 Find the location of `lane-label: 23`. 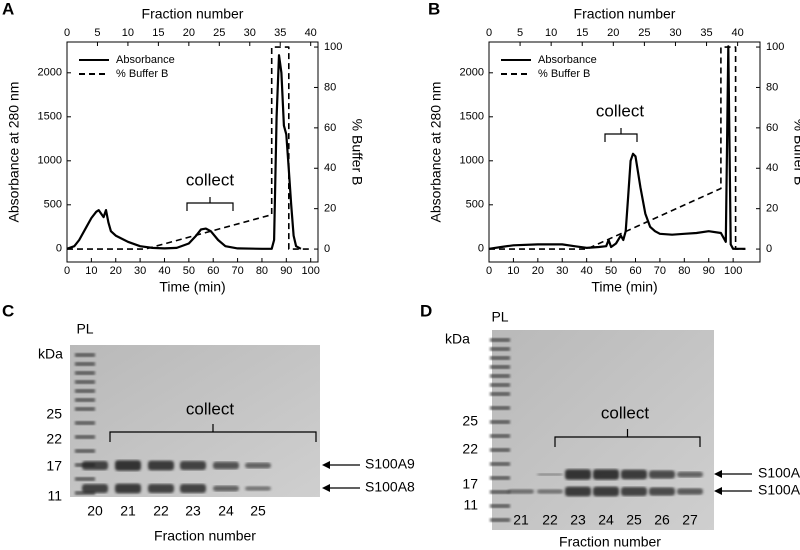

lane-label: 23 is located at coordinates (578, 520).